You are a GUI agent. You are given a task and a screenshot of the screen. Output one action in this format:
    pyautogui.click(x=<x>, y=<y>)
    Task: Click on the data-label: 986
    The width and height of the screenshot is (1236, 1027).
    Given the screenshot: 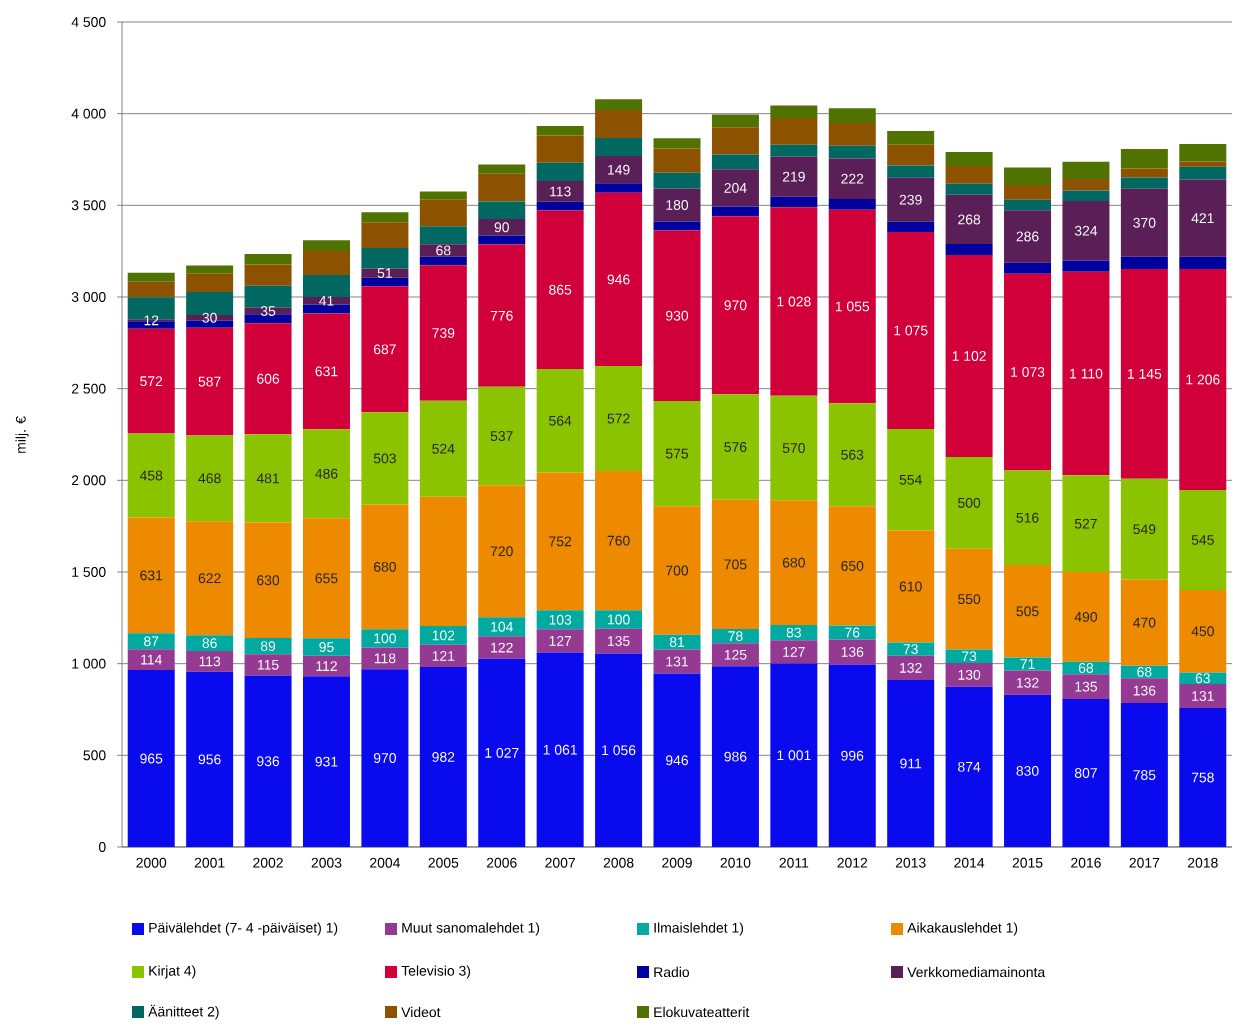 What is the action you would take?
    pyautogui.click(x=735, y=756)
    